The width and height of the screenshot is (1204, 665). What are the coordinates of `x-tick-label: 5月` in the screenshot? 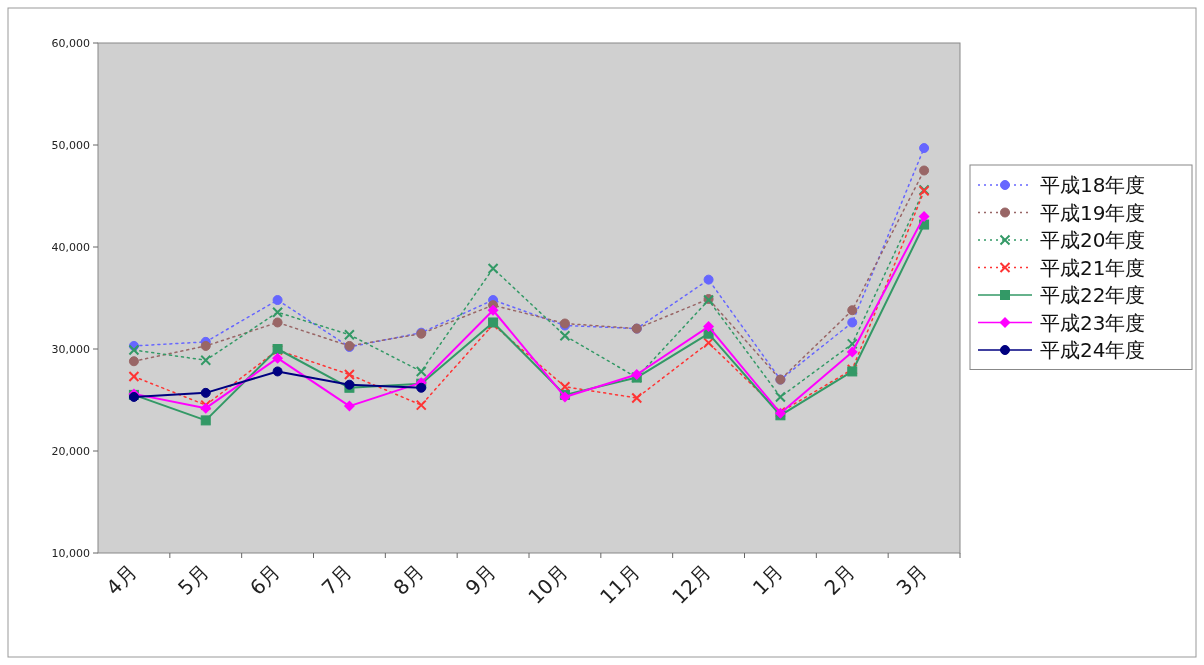 It's located at (193, 579).